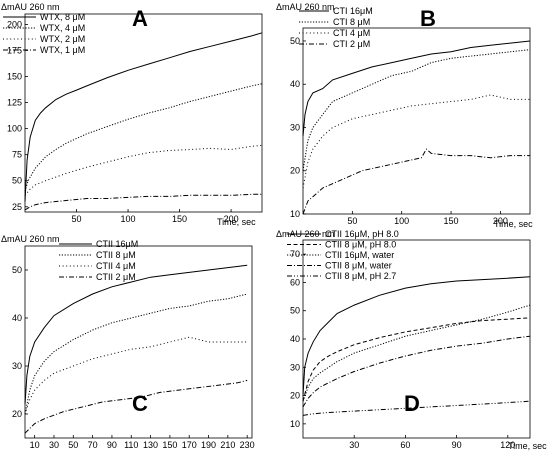 This screenshot has width=550, height=452. I want to click on x-tick-label: 190, so click(208, 445).